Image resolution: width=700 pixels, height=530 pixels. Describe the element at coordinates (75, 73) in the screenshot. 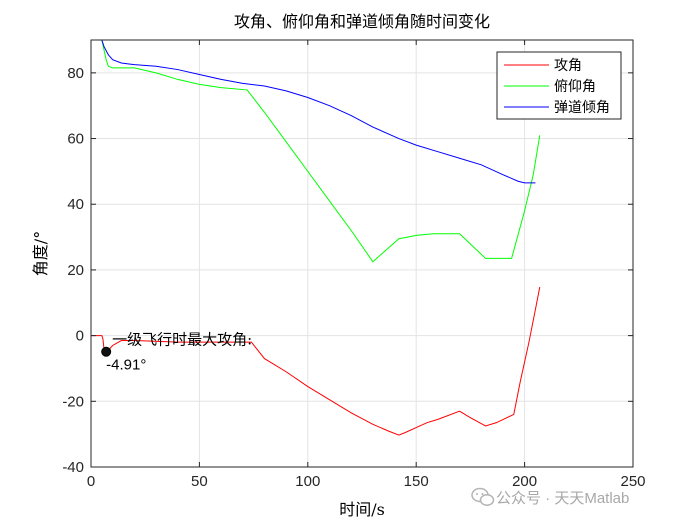

I see `y-tick-label: 80` at that location.